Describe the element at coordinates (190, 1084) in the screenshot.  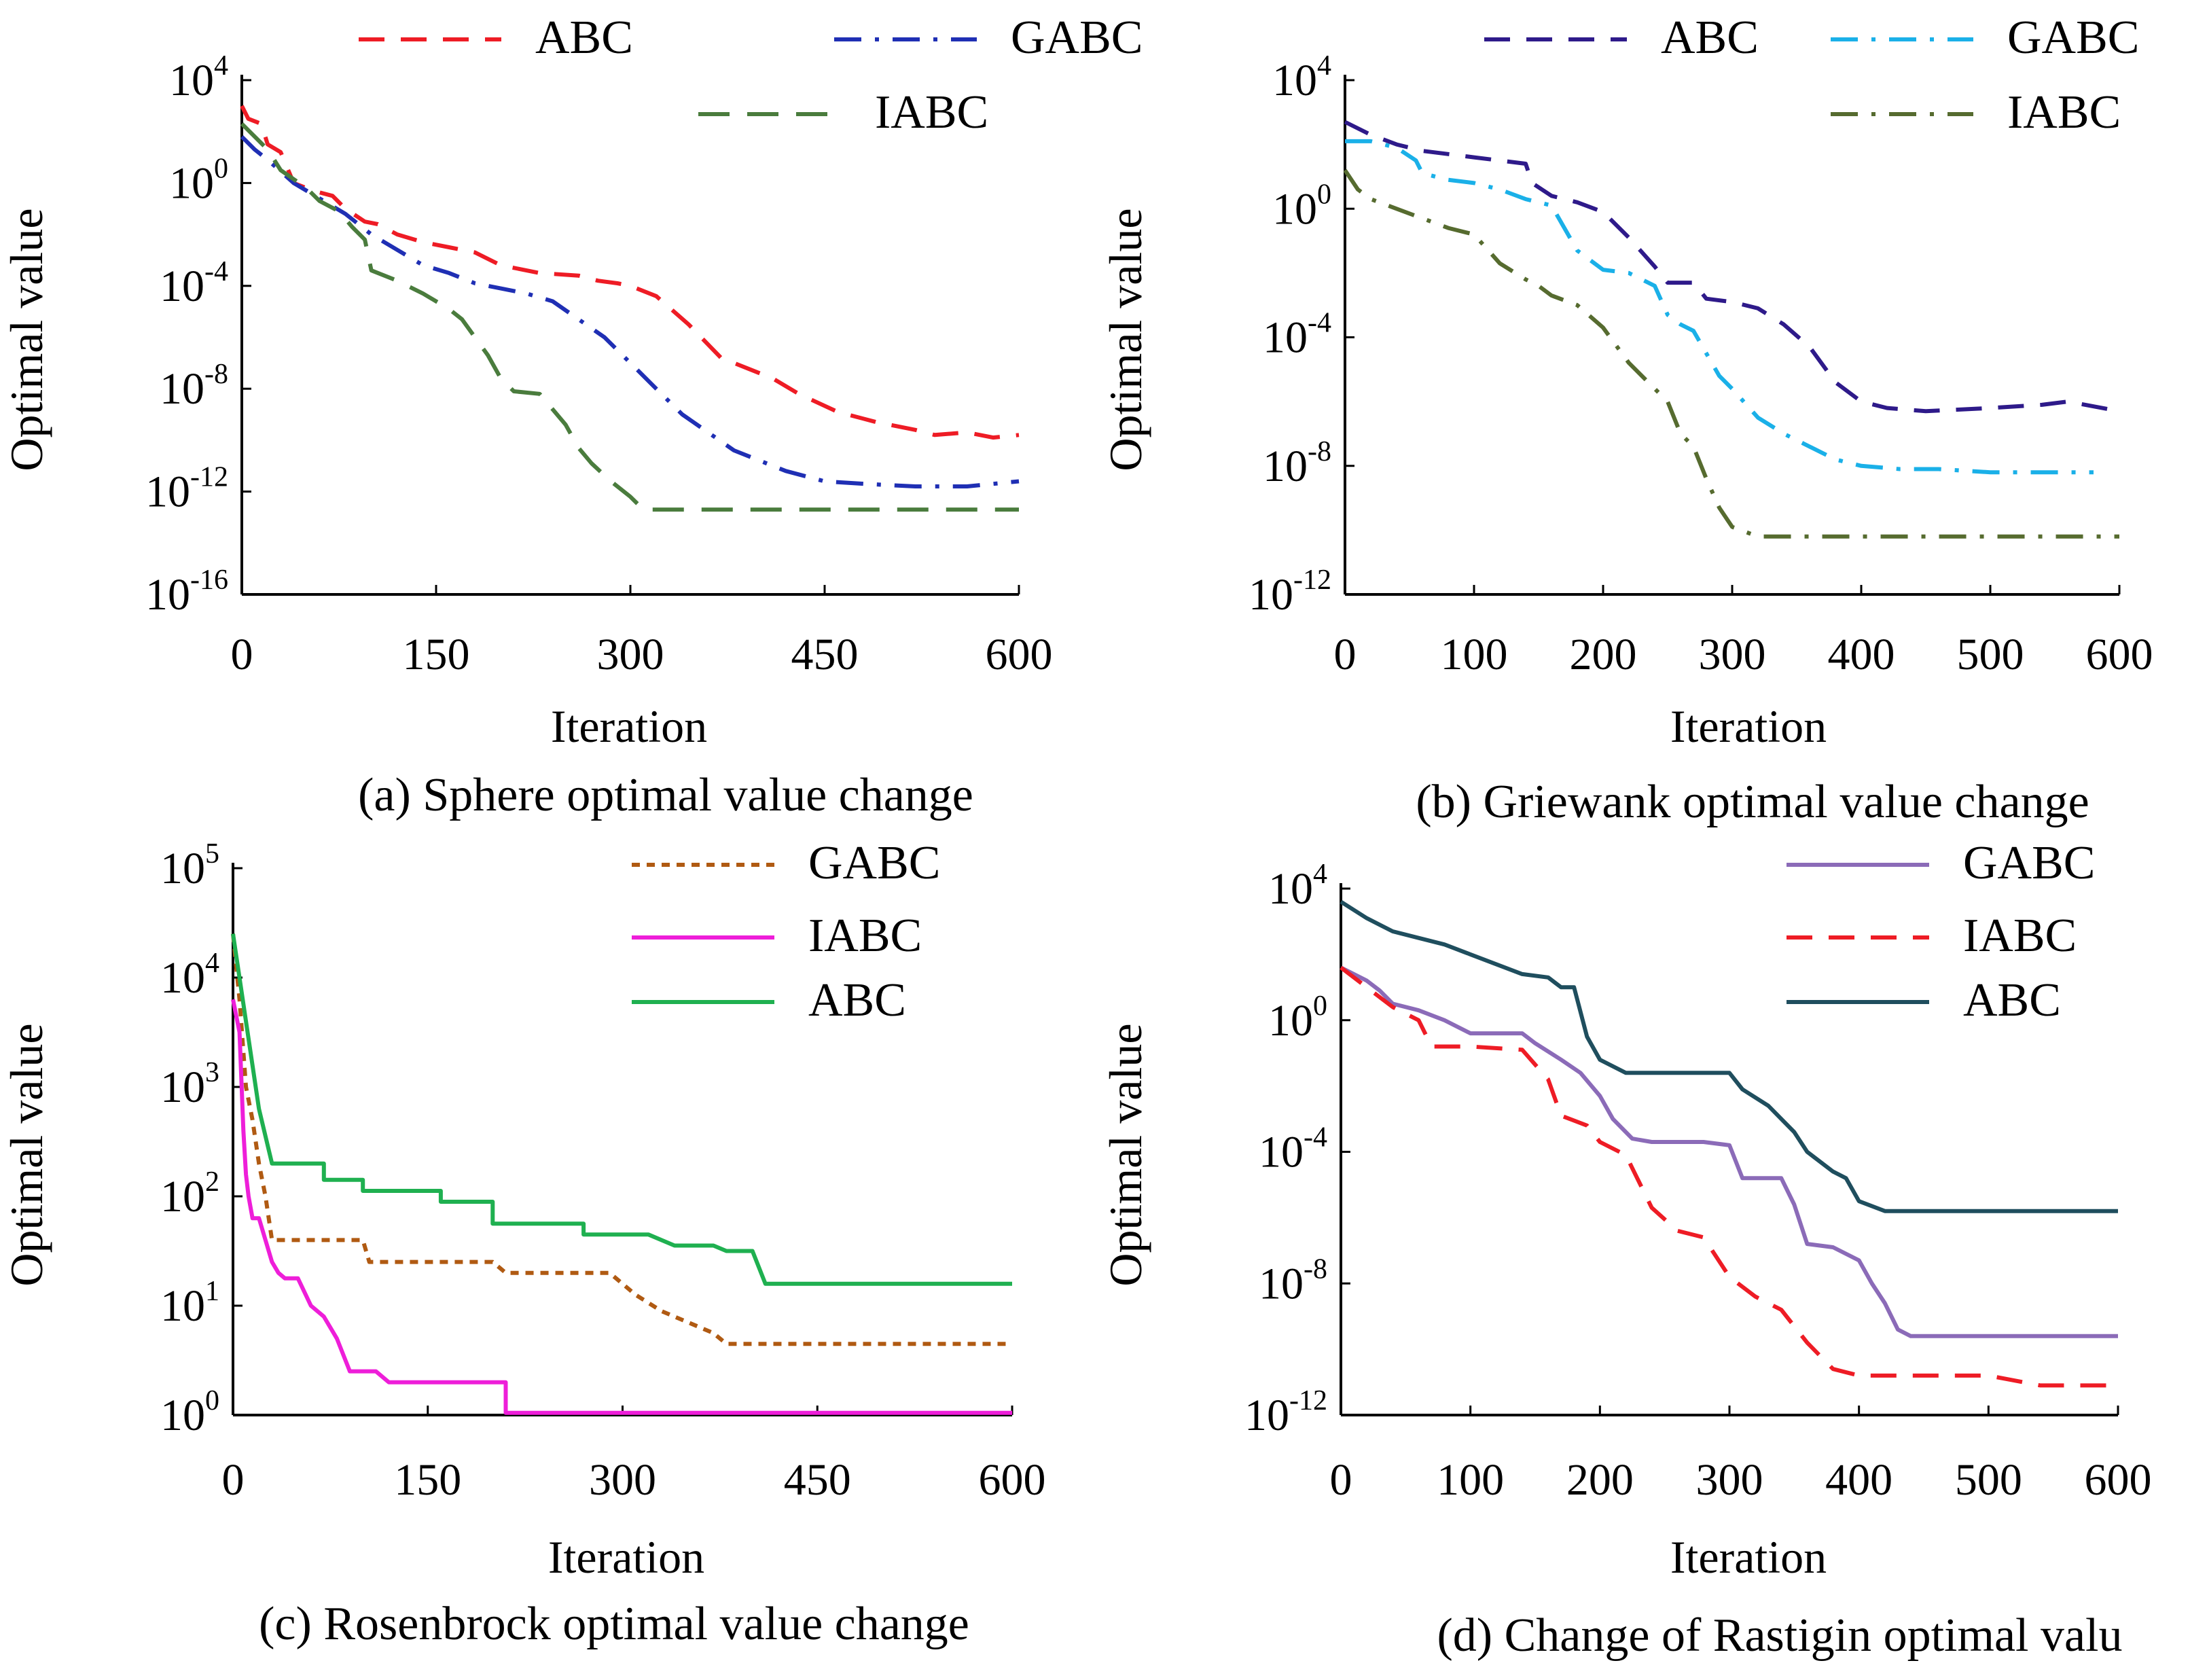
I see `y-tick-label: 10³` at that location.